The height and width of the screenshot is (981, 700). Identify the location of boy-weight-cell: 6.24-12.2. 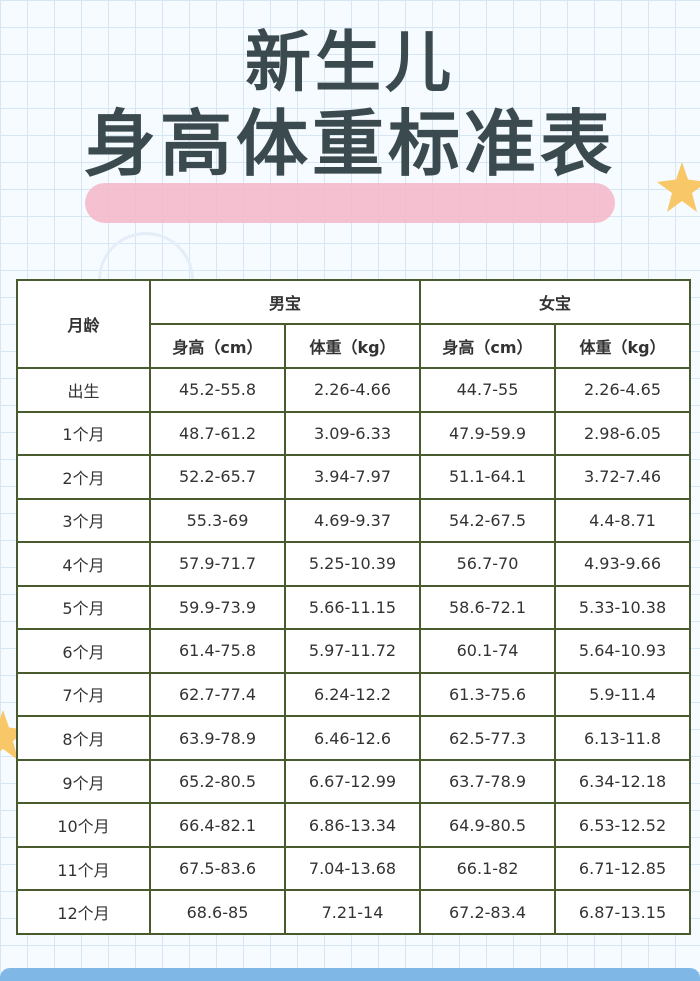
(352, 694).